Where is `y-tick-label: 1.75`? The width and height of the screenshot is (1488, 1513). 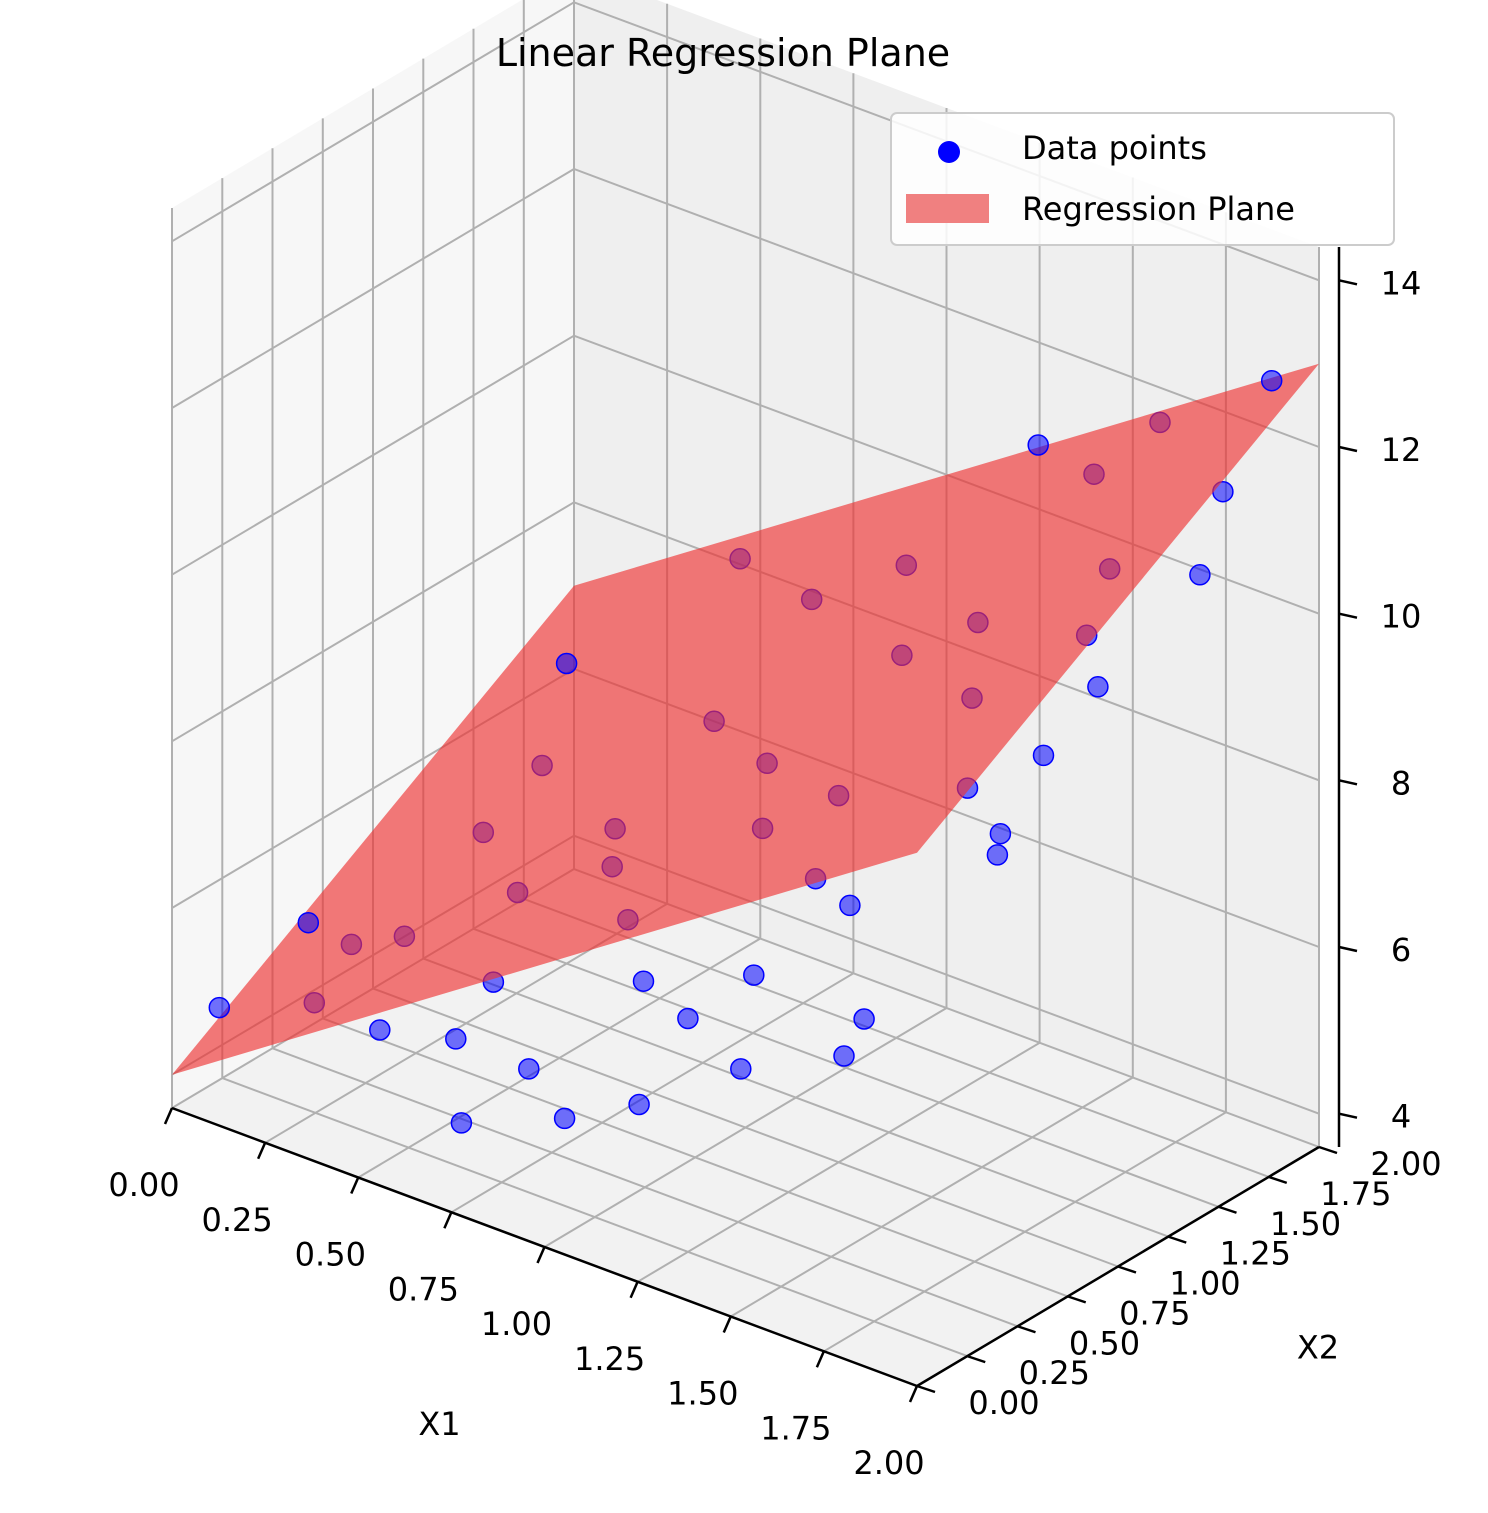 y-tick-label: 1.75 is located at coordinates (1355, 1194).